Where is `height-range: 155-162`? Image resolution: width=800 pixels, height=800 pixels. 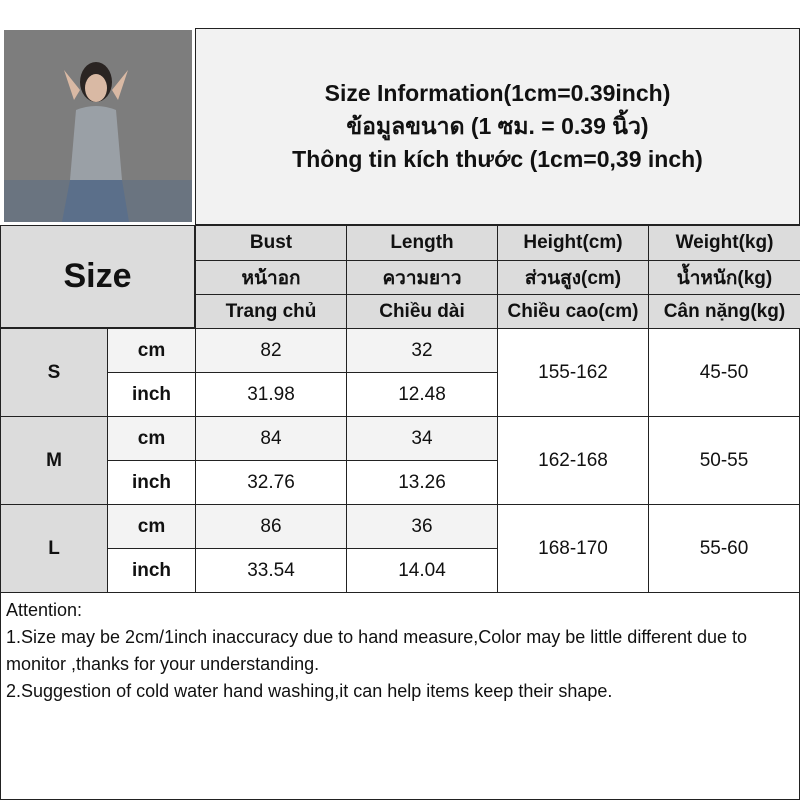
height-range: 155-162 is located at coordinates (573, 372).